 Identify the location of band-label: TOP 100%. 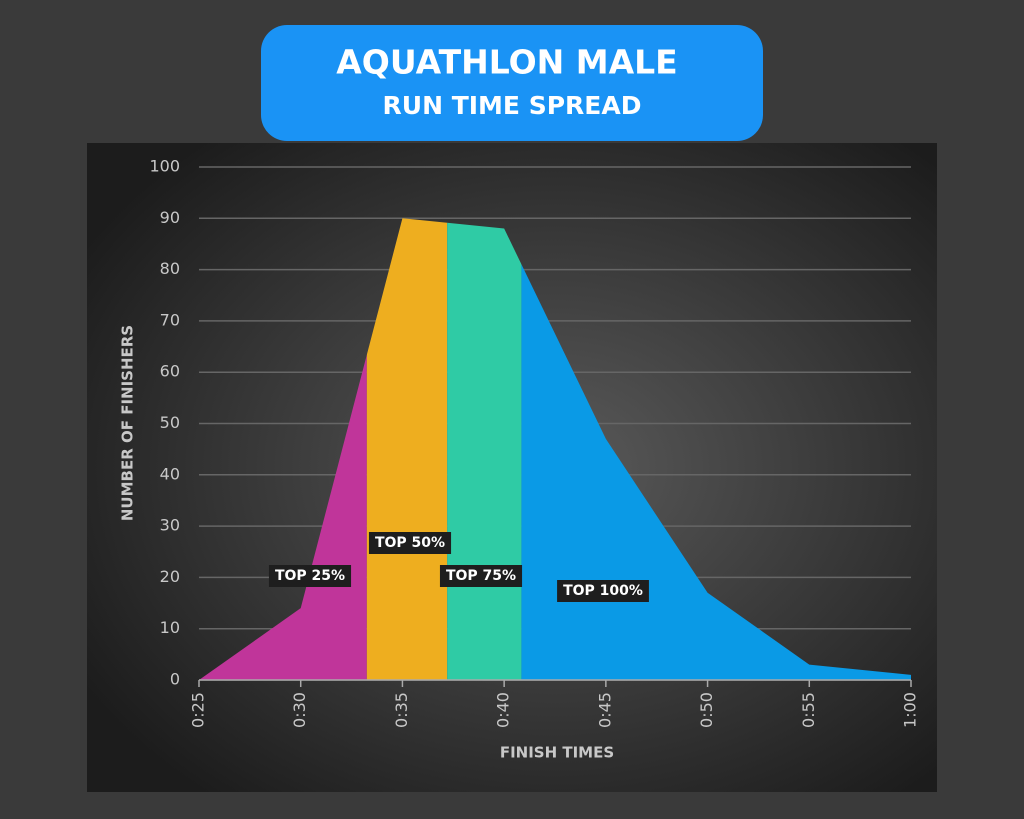
(603, 591).